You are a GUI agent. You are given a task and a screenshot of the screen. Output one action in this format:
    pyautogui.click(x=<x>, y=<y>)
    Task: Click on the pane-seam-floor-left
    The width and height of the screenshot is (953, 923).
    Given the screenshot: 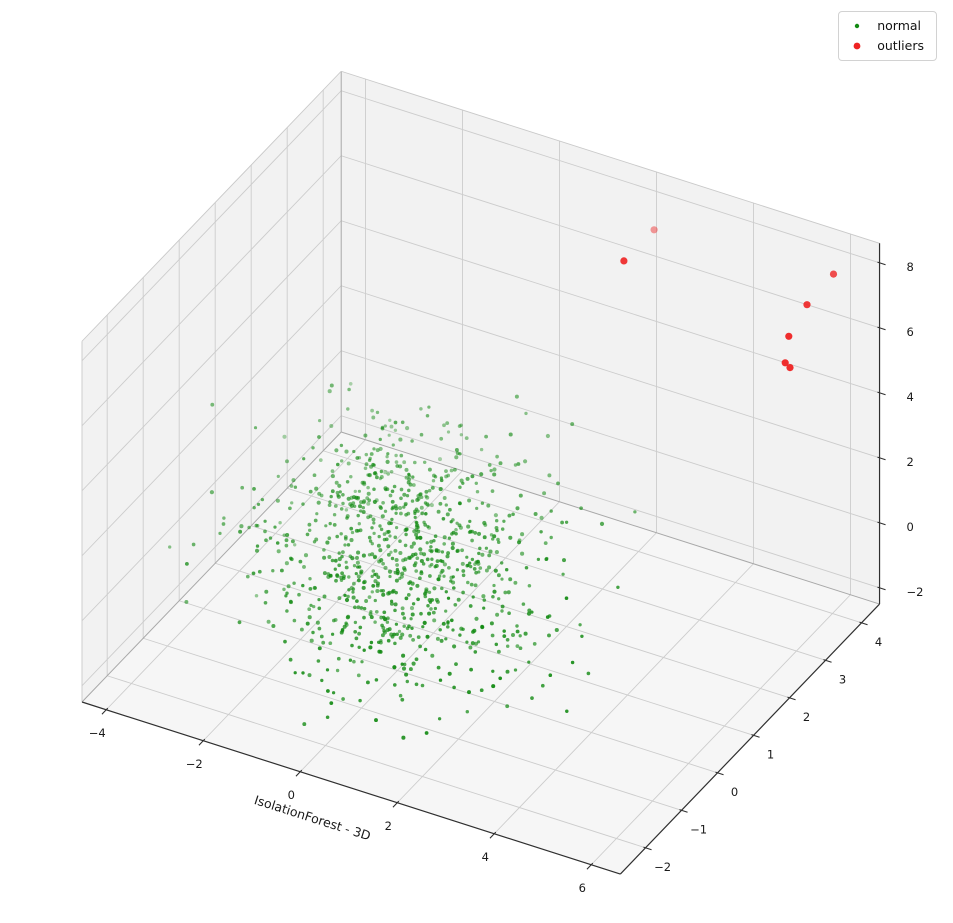 What is the action you would take?
    pyautogui.click(x=211, y=567)
    